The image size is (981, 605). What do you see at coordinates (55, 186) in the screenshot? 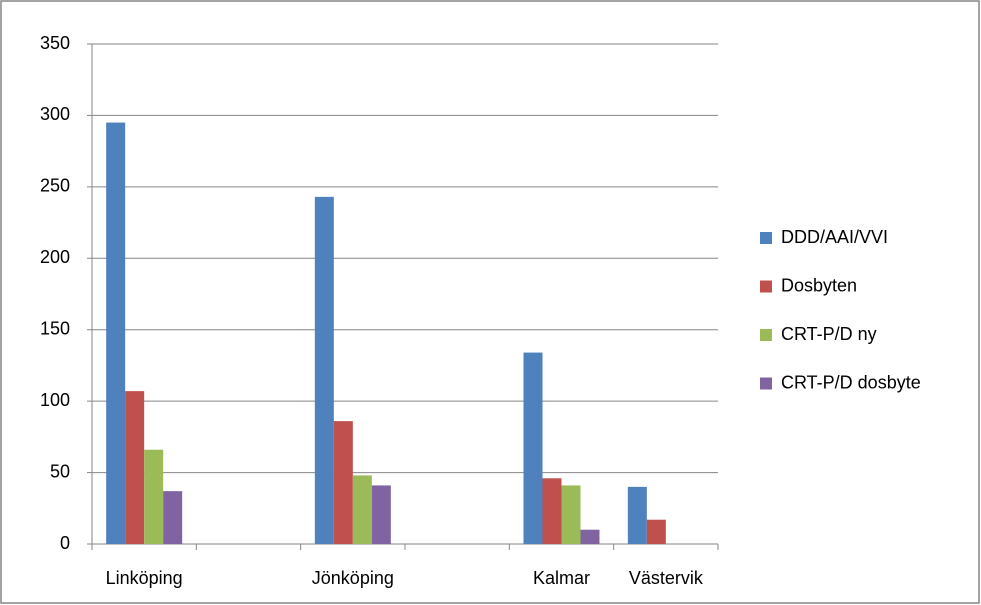
I see `y-tick-label: 250` at bounding box center [55, 186].